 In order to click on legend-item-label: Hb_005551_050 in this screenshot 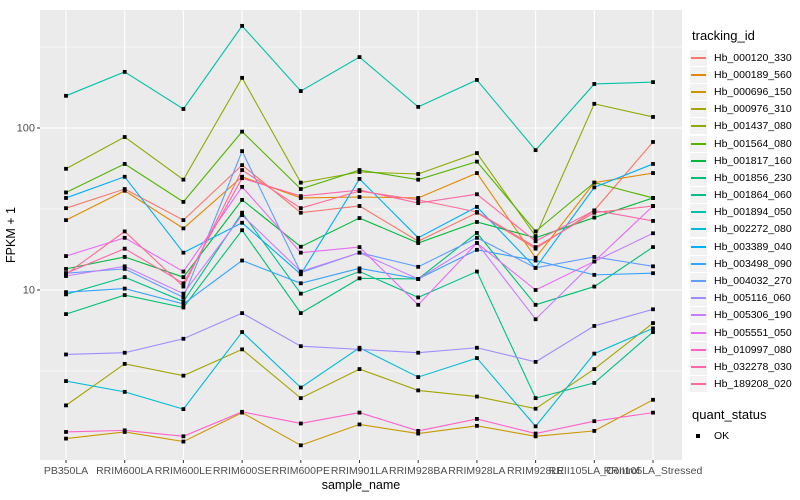, I will do `click(753, 332)`.